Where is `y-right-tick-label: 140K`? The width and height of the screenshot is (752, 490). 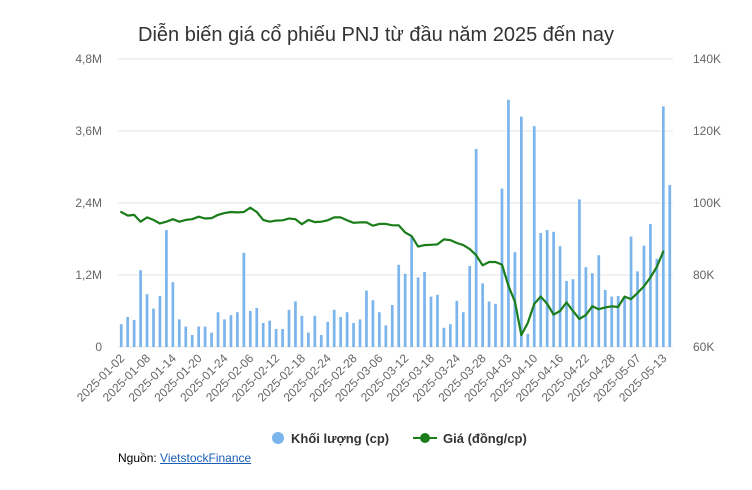 y-right-tick-label: 140K is located at coordinates (707, 59).